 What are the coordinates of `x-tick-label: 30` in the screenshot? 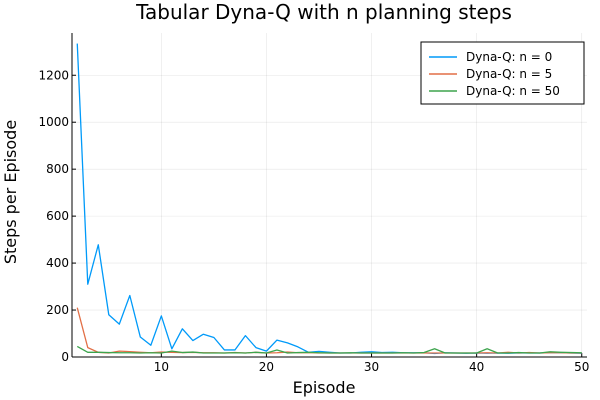 It's located at (371, 367).